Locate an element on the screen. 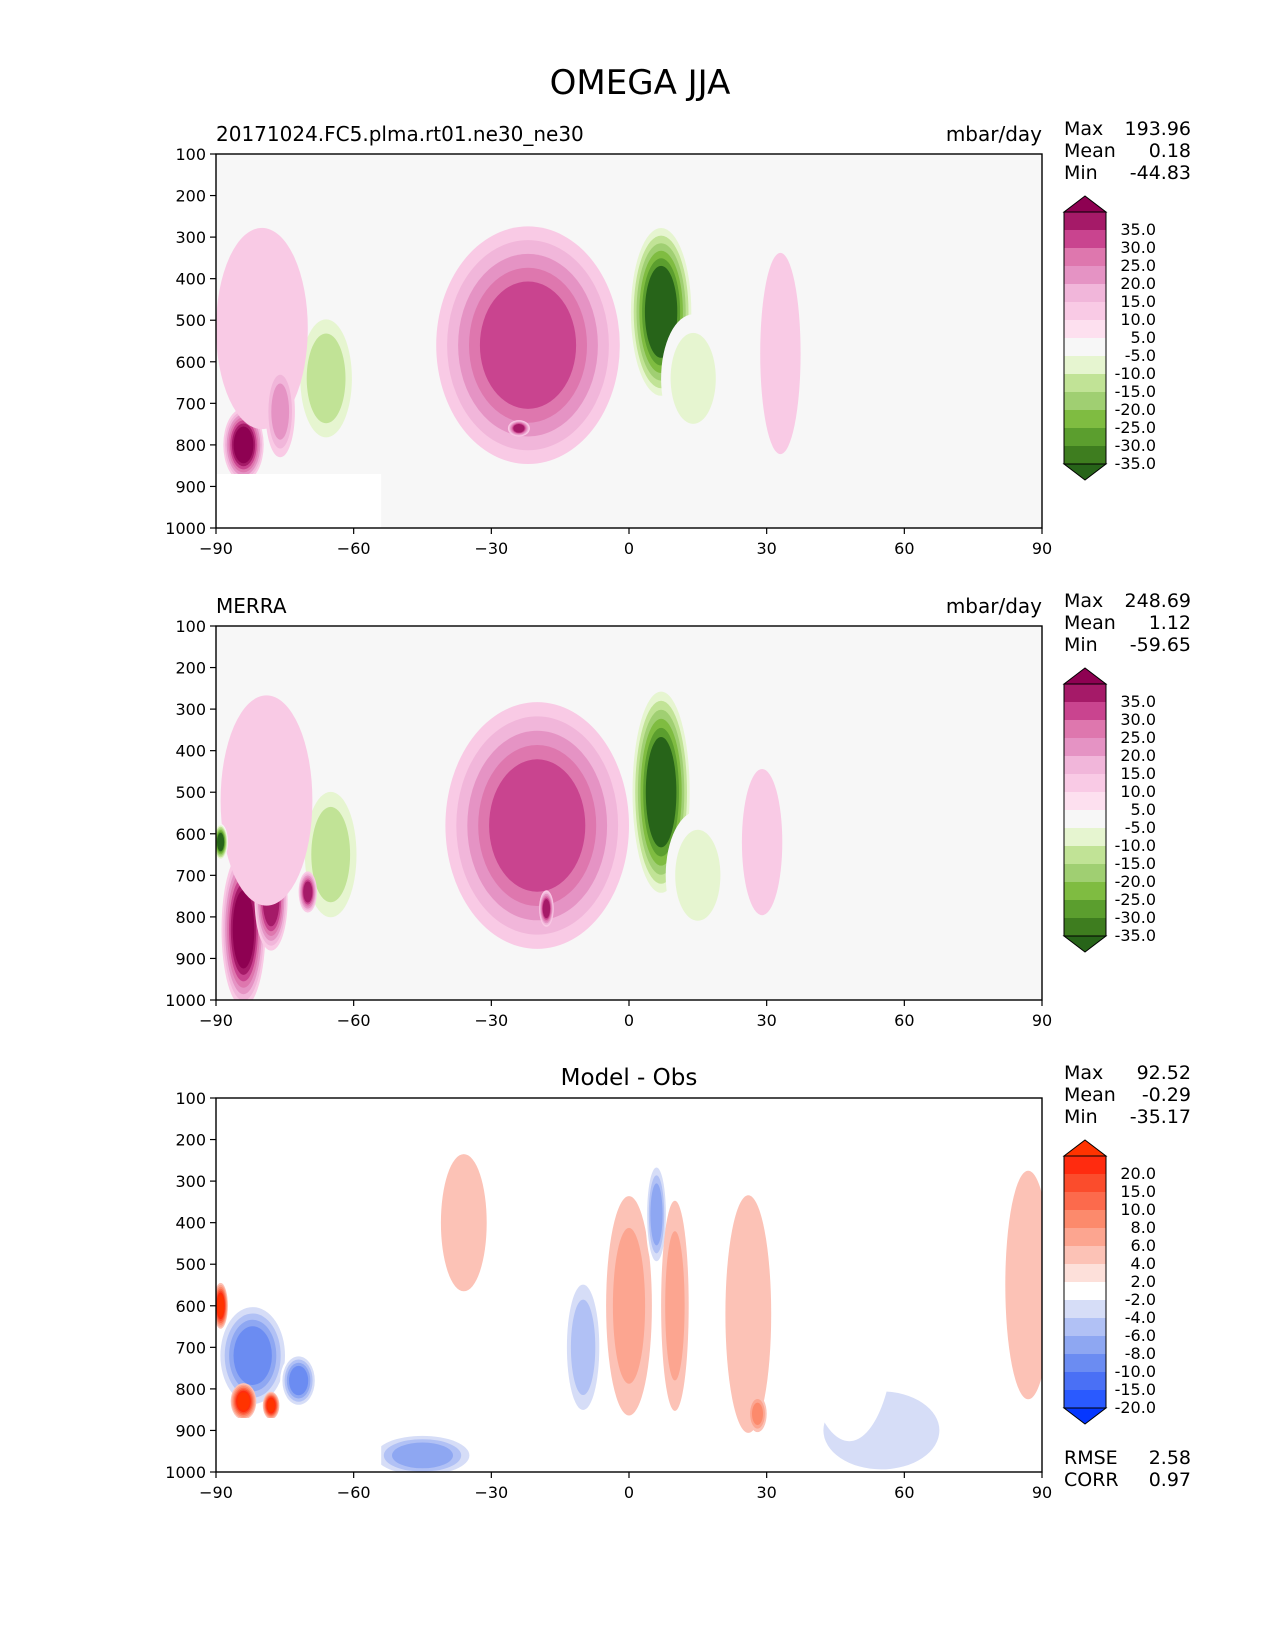 This screenshot has width=1275, height=1650. y-tick-label: 1000 is located at coordinates (185, 528).